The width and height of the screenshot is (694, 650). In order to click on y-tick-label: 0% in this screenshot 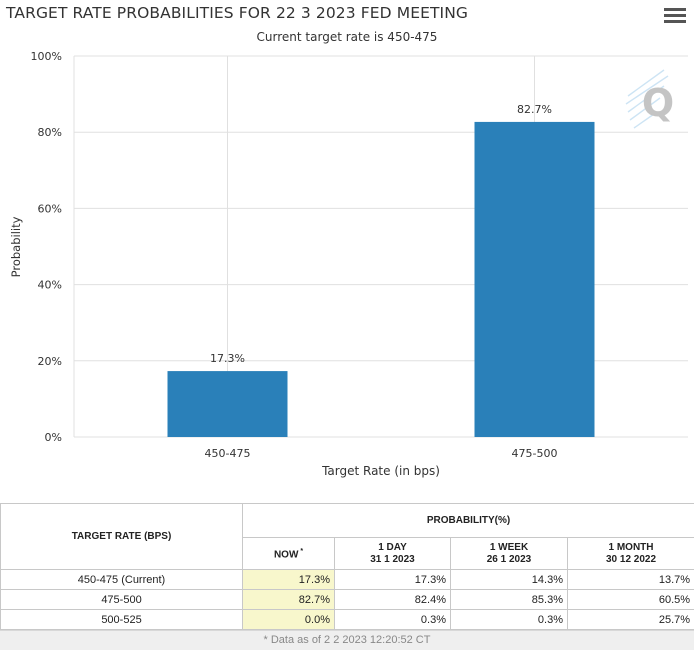, I will do `click(53, 437)`.